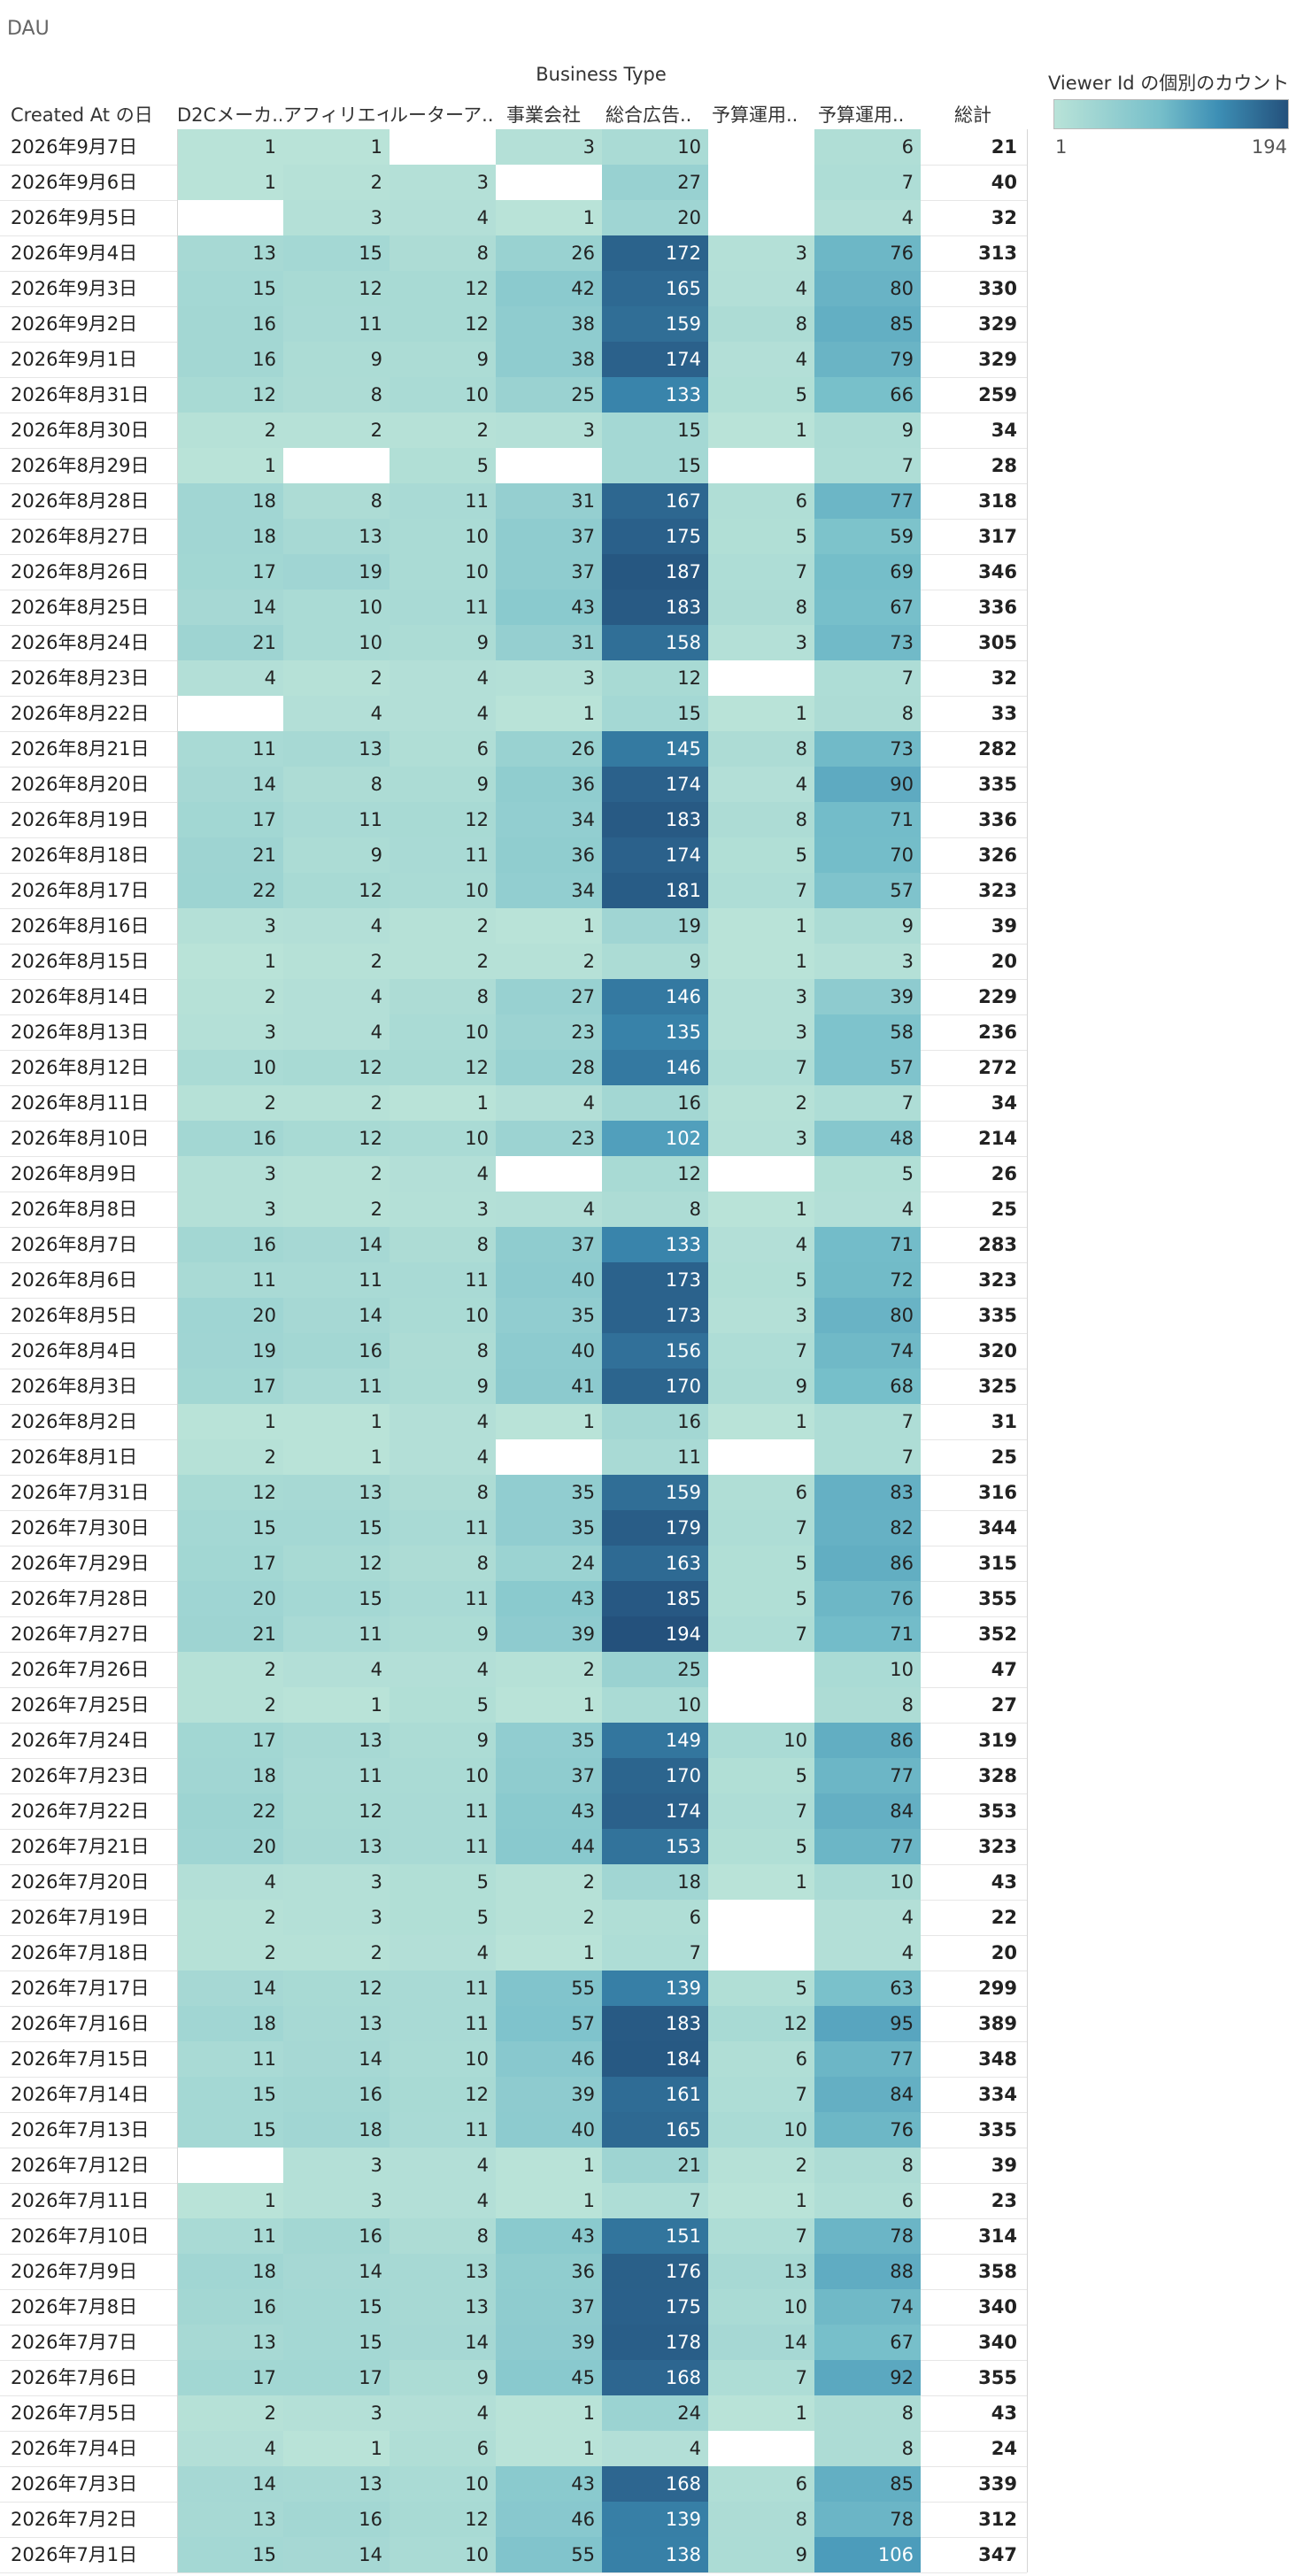 The height and width of the screenshot is (2576, 1296). Describe the element at coordinates (74, 2554) in the screenshot. I see `row-date-label: 2026年7月1日` at that location.